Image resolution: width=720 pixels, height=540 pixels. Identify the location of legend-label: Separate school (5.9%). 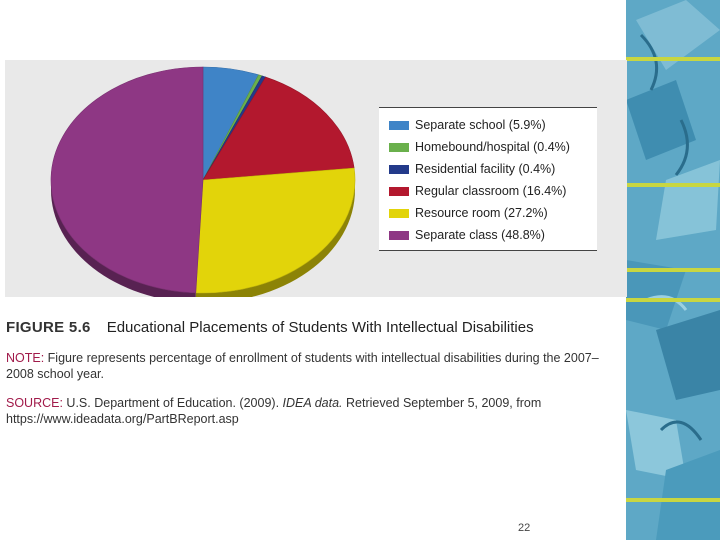
(480, 125).